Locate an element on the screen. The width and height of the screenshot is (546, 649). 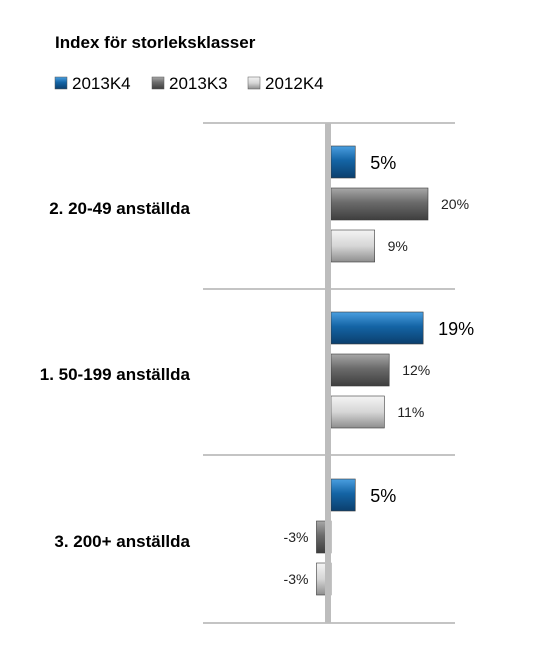
legend-swatch-2012K4 is located at coordinates (254, 83).